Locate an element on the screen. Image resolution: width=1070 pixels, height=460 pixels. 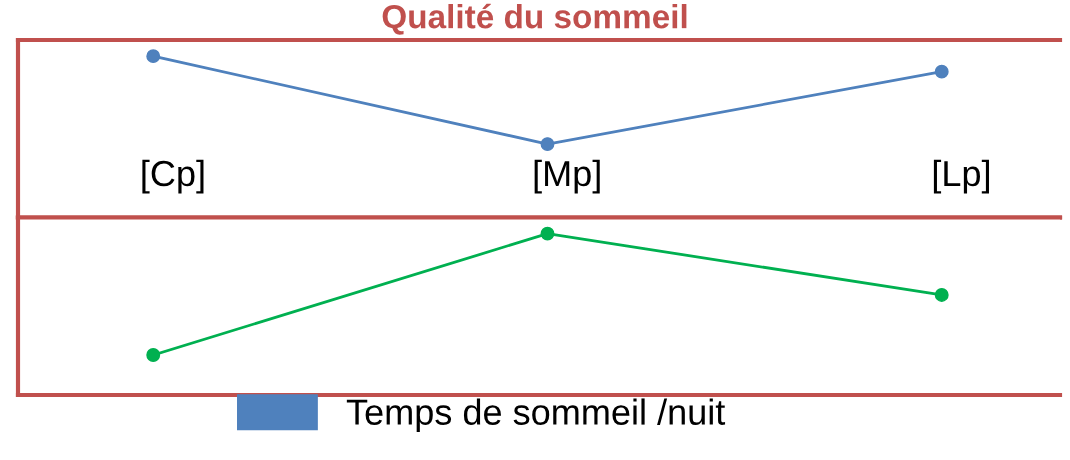
x-tick-label: [Mp] is located at coordinates (567, 176).